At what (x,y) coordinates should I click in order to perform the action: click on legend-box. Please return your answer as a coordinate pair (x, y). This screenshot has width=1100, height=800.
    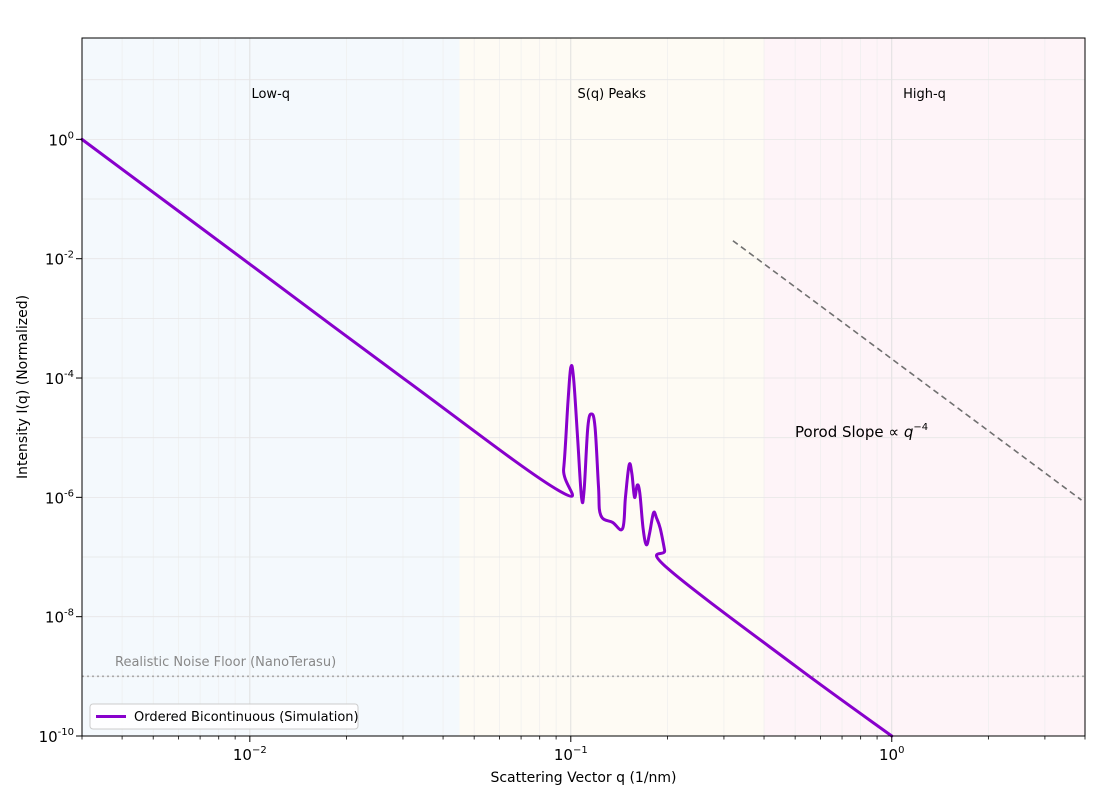
    Looking at the image, I should click on (224, 716).